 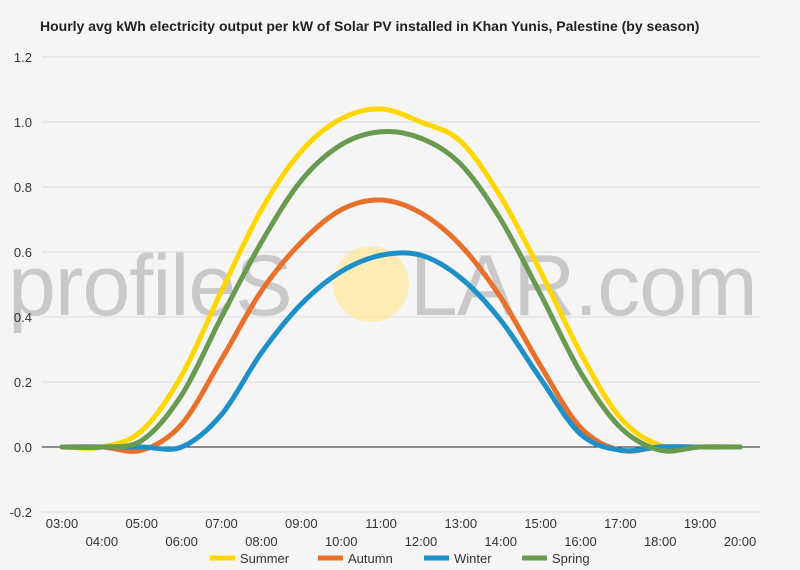 What do you see at coordinates (261, 541) in the screenshot?
I see `x-tick-label: 08:00` at bounding box center [261, 541].